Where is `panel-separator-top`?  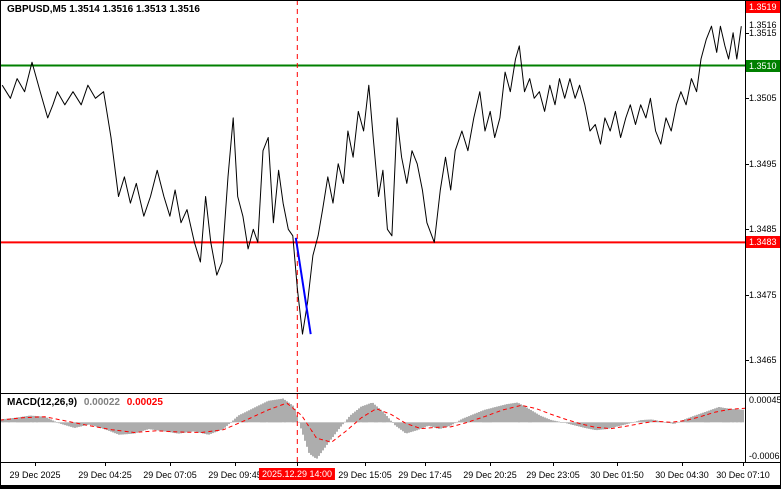 panel-separator-top is located at coordinates (390, 393).